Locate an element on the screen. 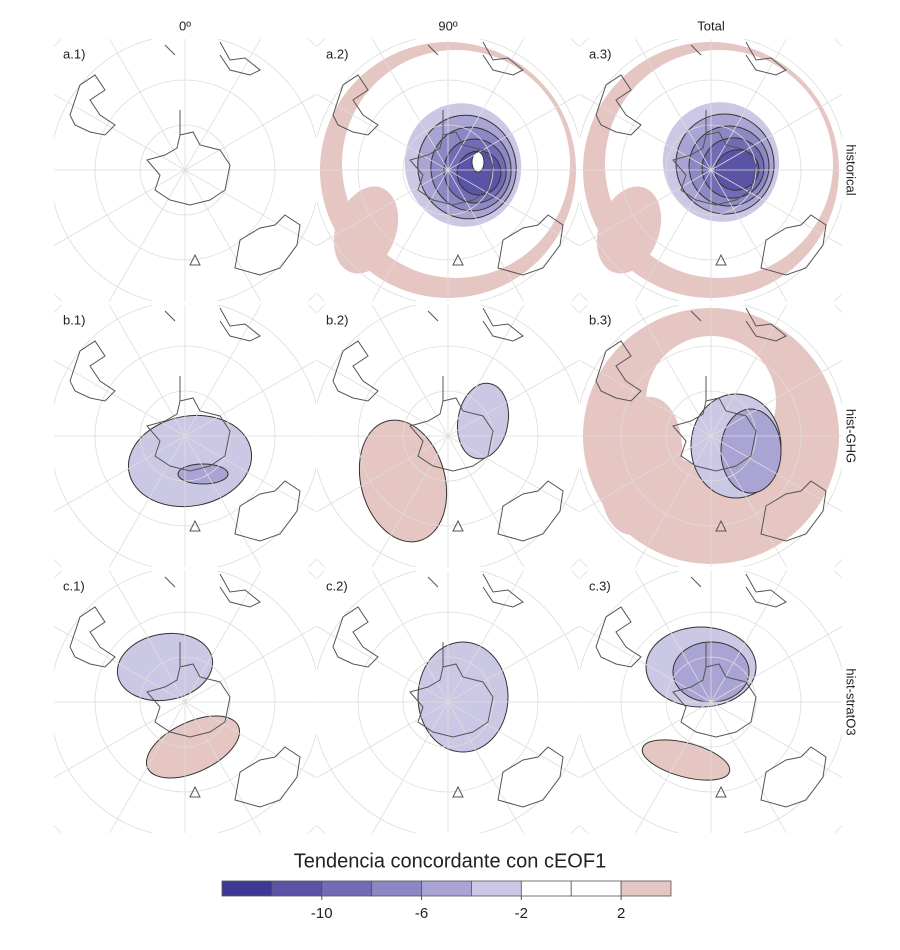 The image size is (900, 950). row-label: hist-stratO3 is located at coordinates (851, 701).